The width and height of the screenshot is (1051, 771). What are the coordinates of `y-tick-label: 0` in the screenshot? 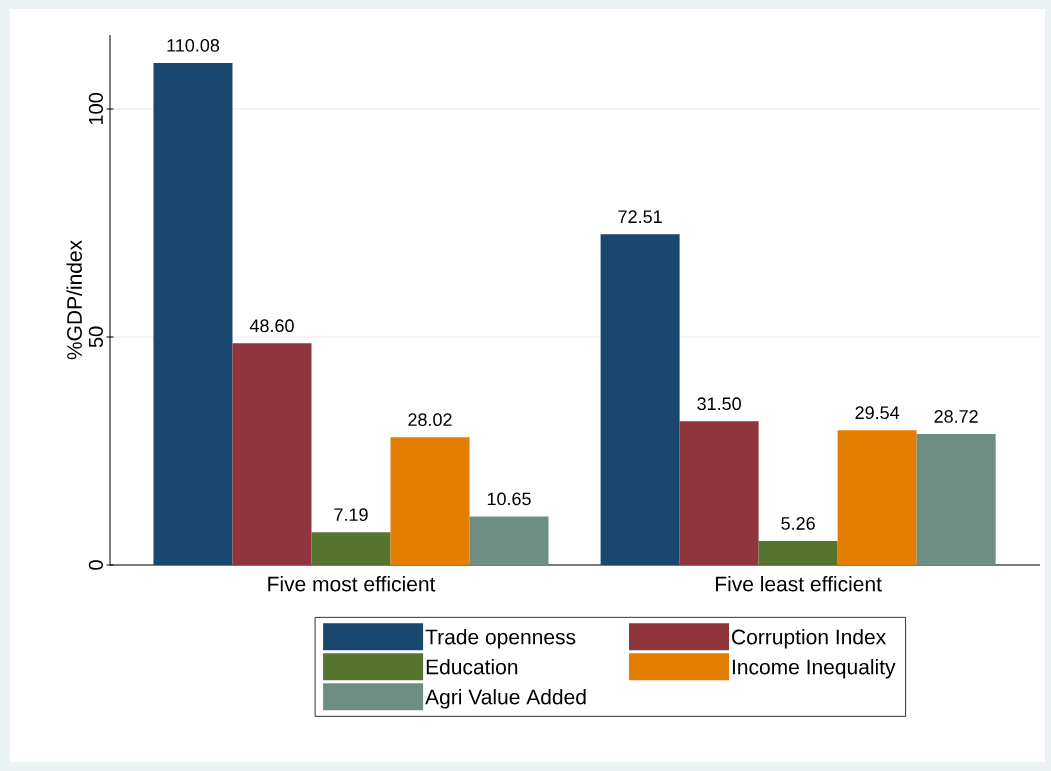 It's located at (95, 565).